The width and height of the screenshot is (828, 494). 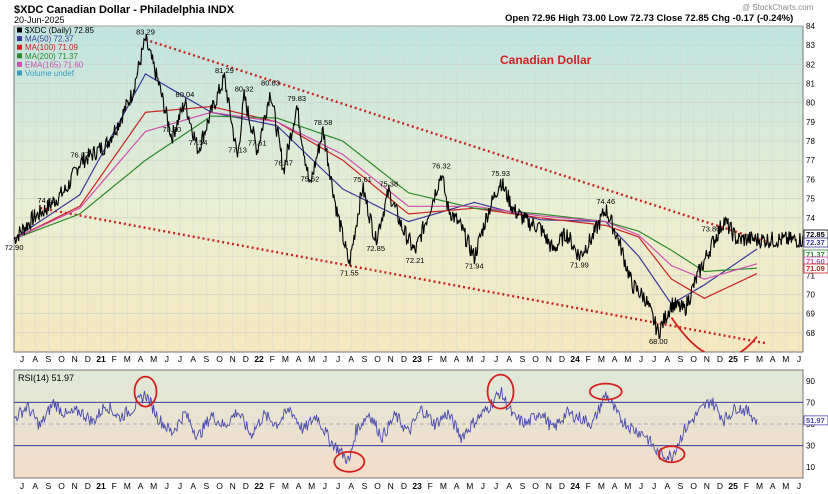 What do you see at coordinates (237, 150) in the screenshot?
I see `price-label: 77.13` at bounding box center [237, 150].